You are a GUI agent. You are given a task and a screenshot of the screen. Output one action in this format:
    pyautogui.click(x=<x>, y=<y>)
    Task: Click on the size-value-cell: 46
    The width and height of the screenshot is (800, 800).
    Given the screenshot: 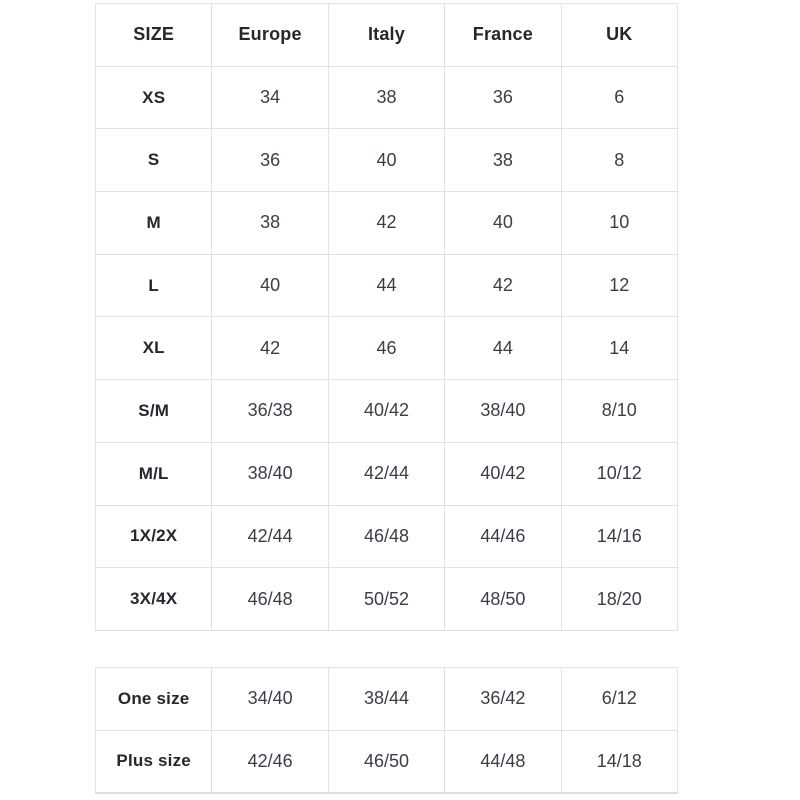 What is the action you would take?
    pyautogui.click(x=386, y=348)
    